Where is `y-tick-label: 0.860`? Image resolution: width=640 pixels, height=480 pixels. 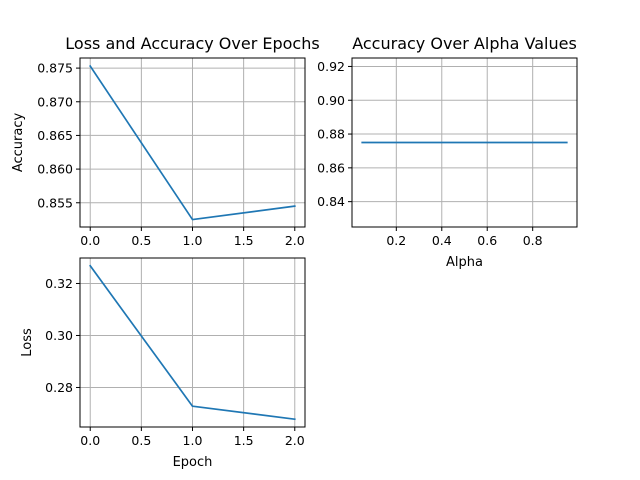 y-tick-label: 0.860 is located at coordinates (55, 169).